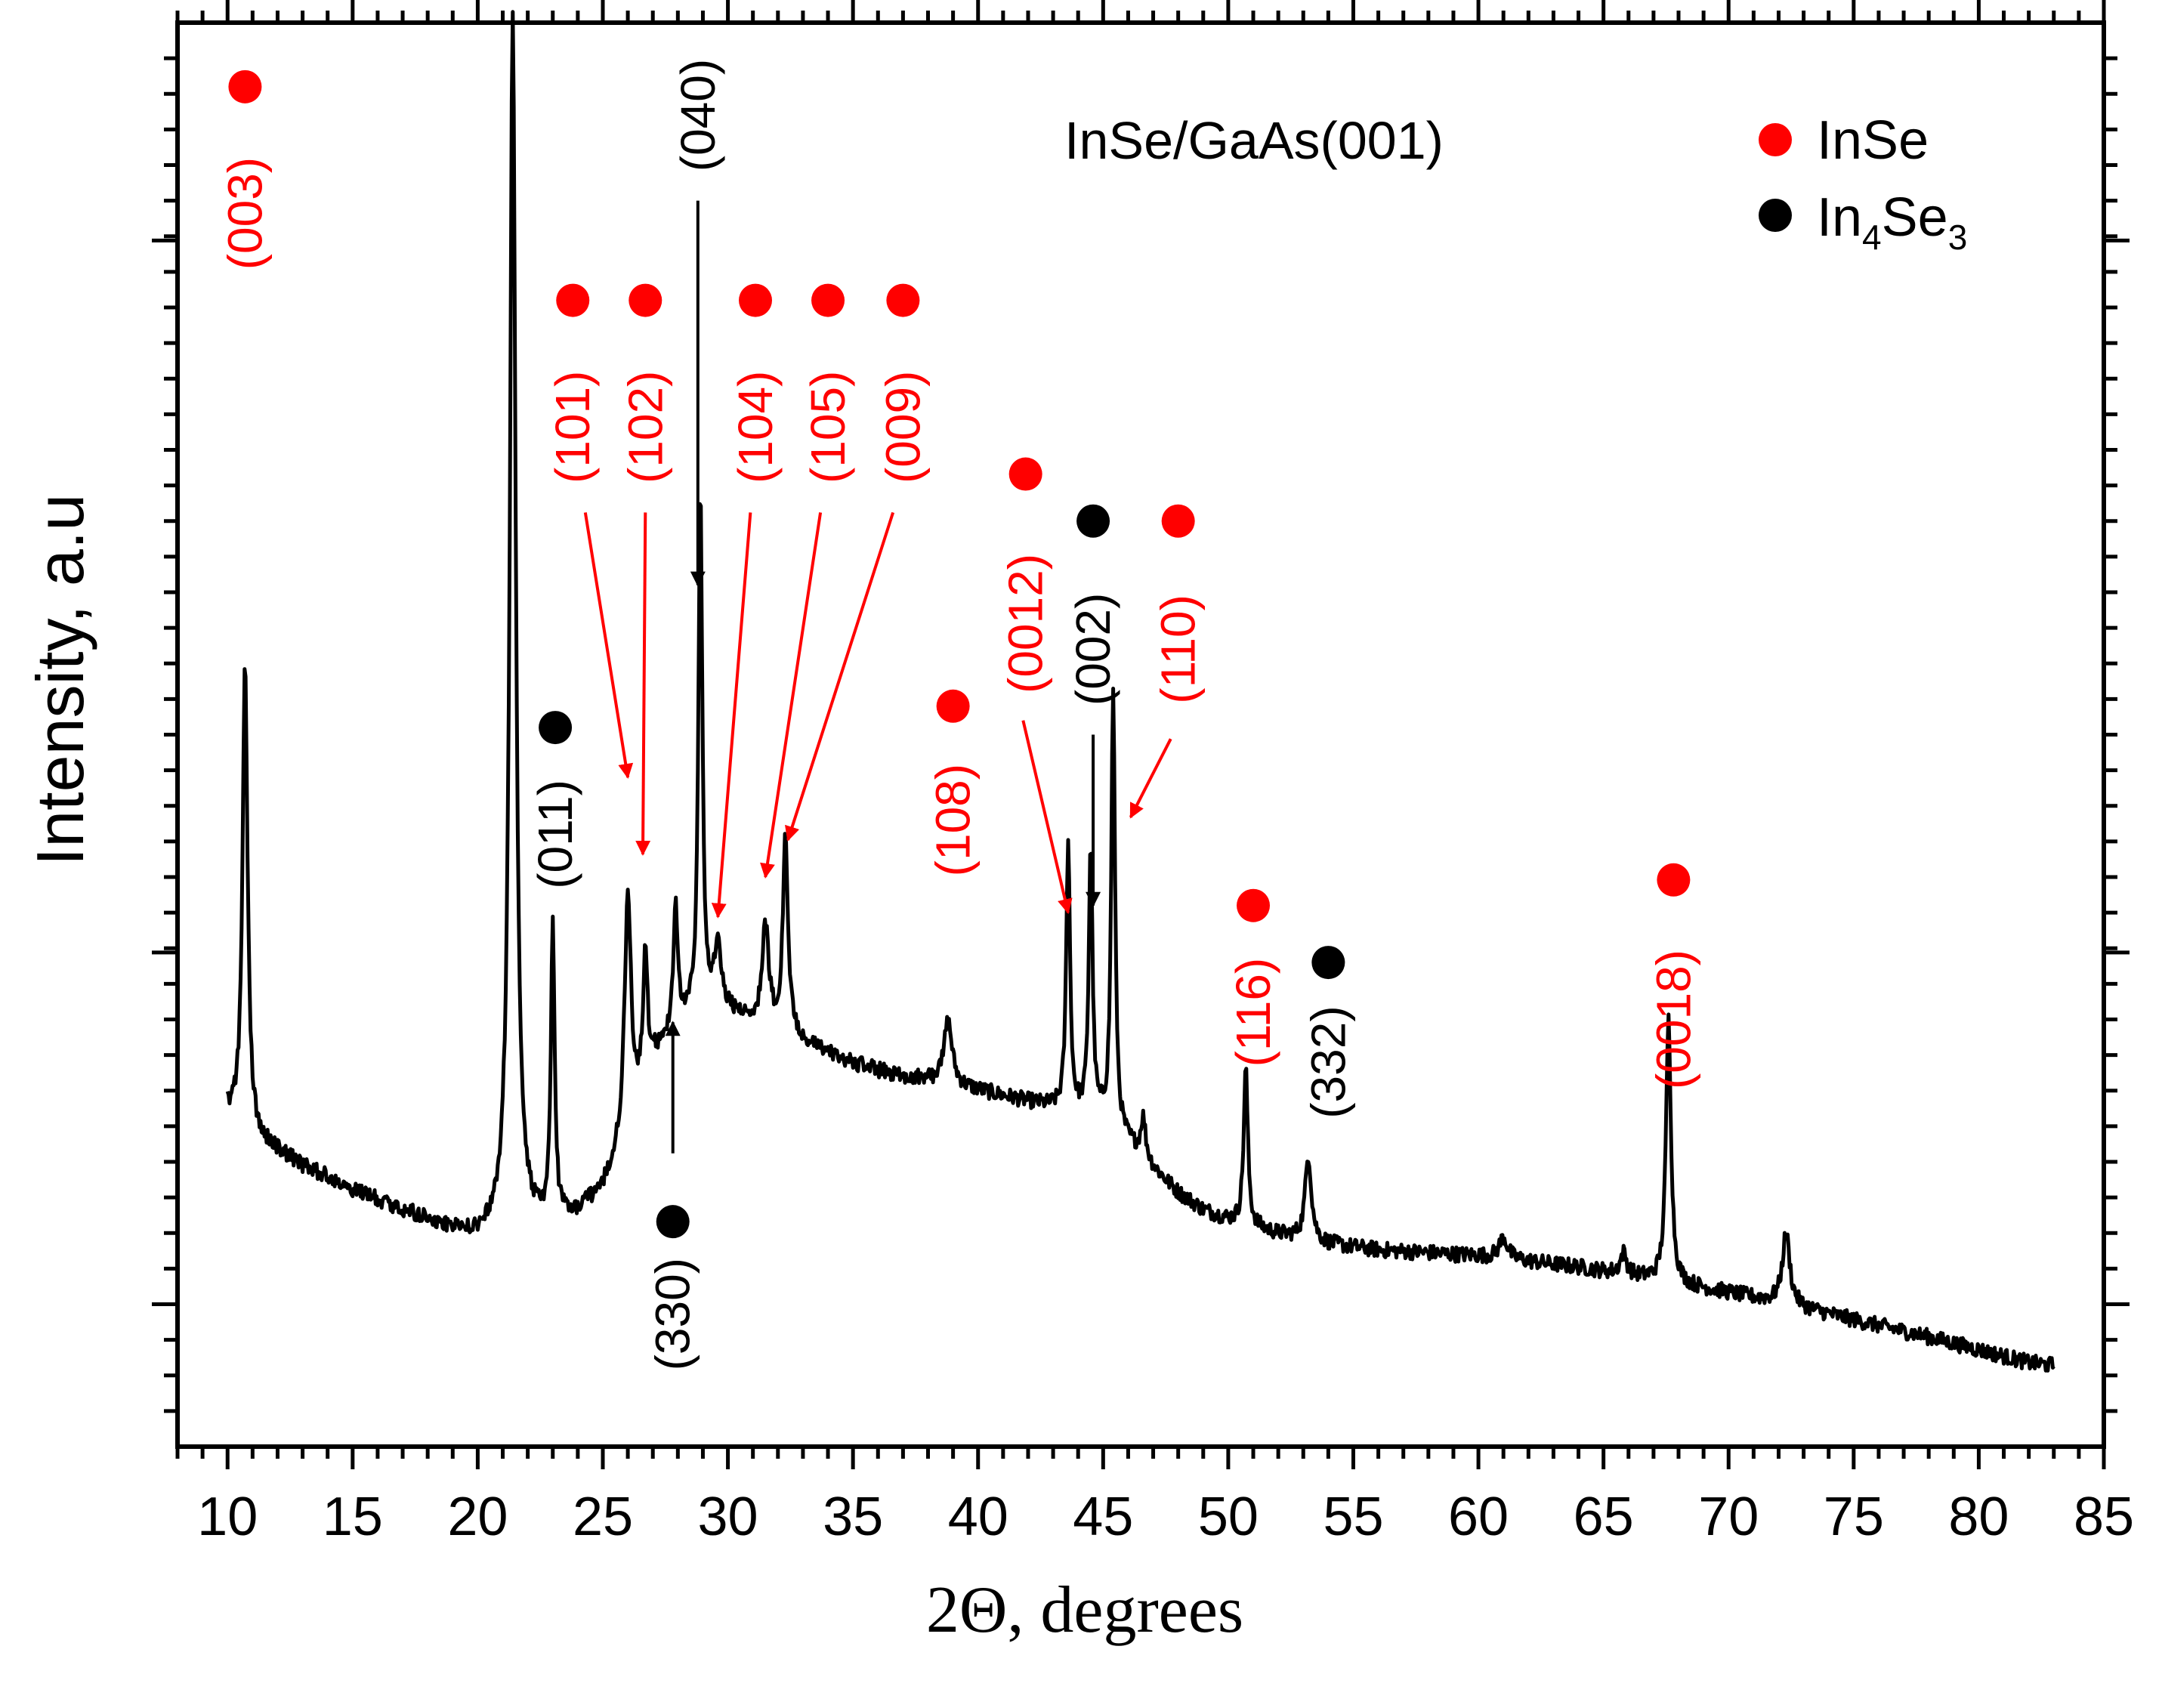  What do you see at coordinates (1328, 1061) in the screenshot?
I see `peak-label-332: (332)` at bounding box center [1328, 1061].